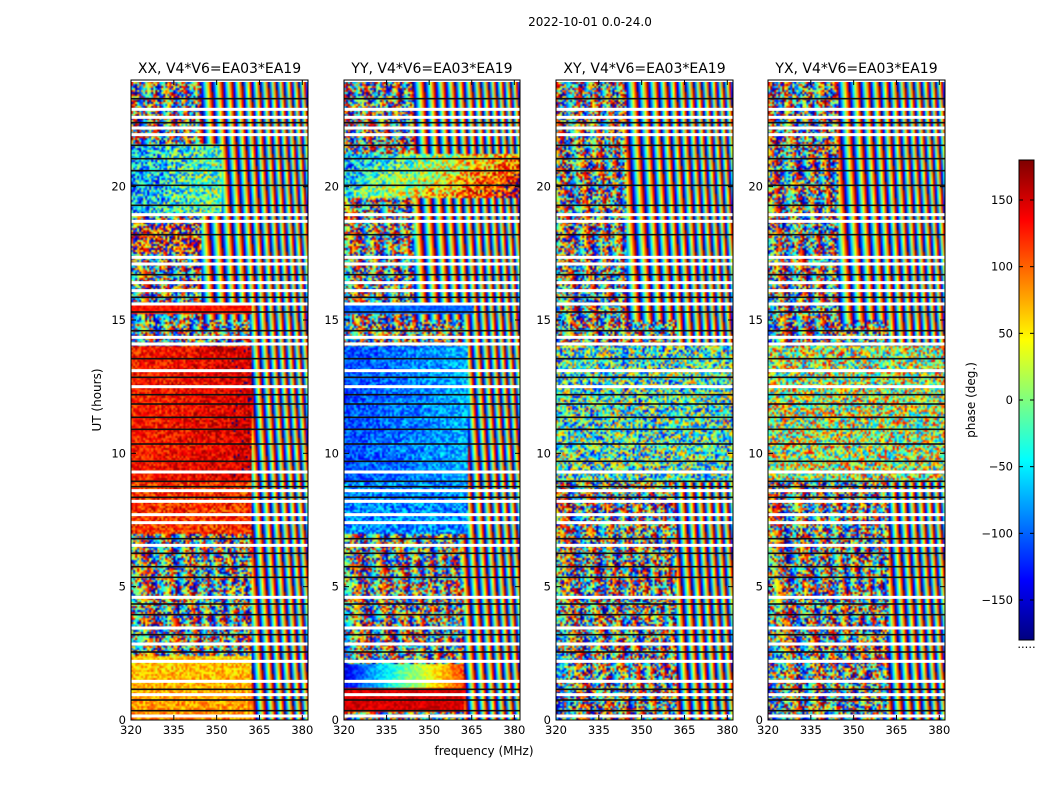  What do you see at coordinates (219, 69) in the screenshot?
I see `panel-title-xx: XX, V4*V6=EA03*EA19` at bounding box center [219, 69].